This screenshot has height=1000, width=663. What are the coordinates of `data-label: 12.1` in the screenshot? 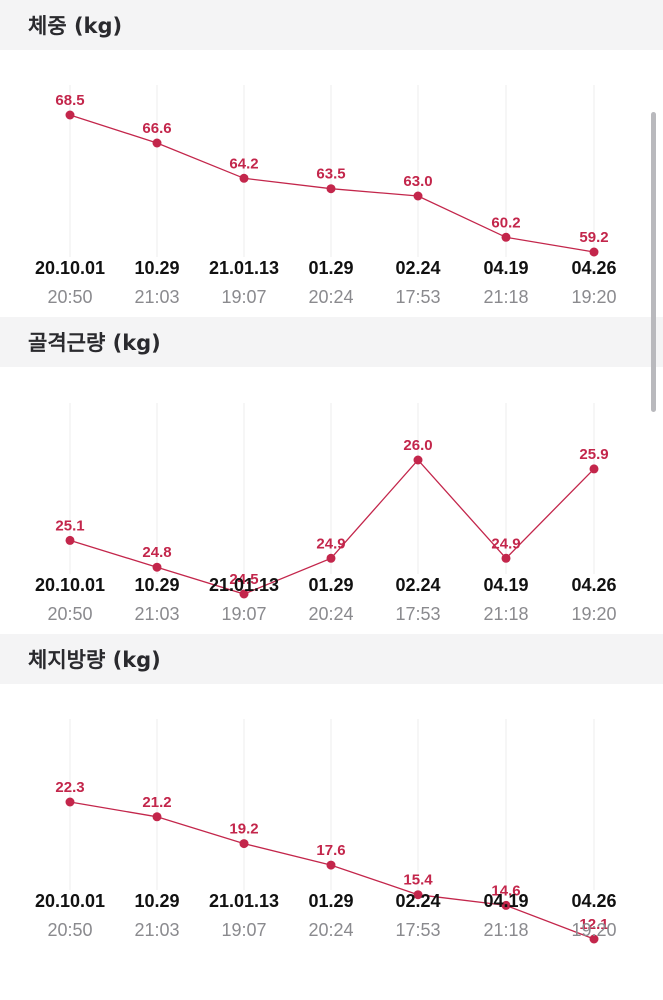 It's located at (593, 924).